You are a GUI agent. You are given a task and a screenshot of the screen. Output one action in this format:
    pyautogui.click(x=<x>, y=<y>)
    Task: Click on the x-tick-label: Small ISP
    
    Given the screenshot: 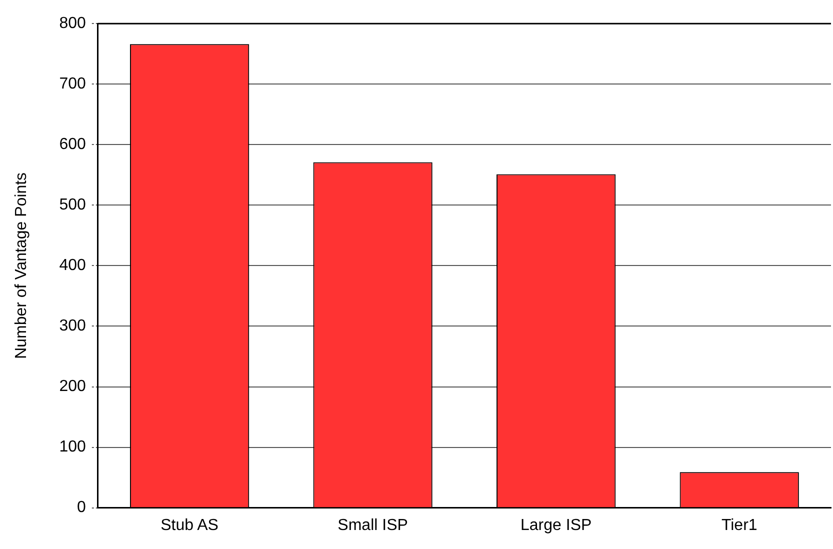 What is the action you would take?
    pyautogui.click(x=373, y=525)
    